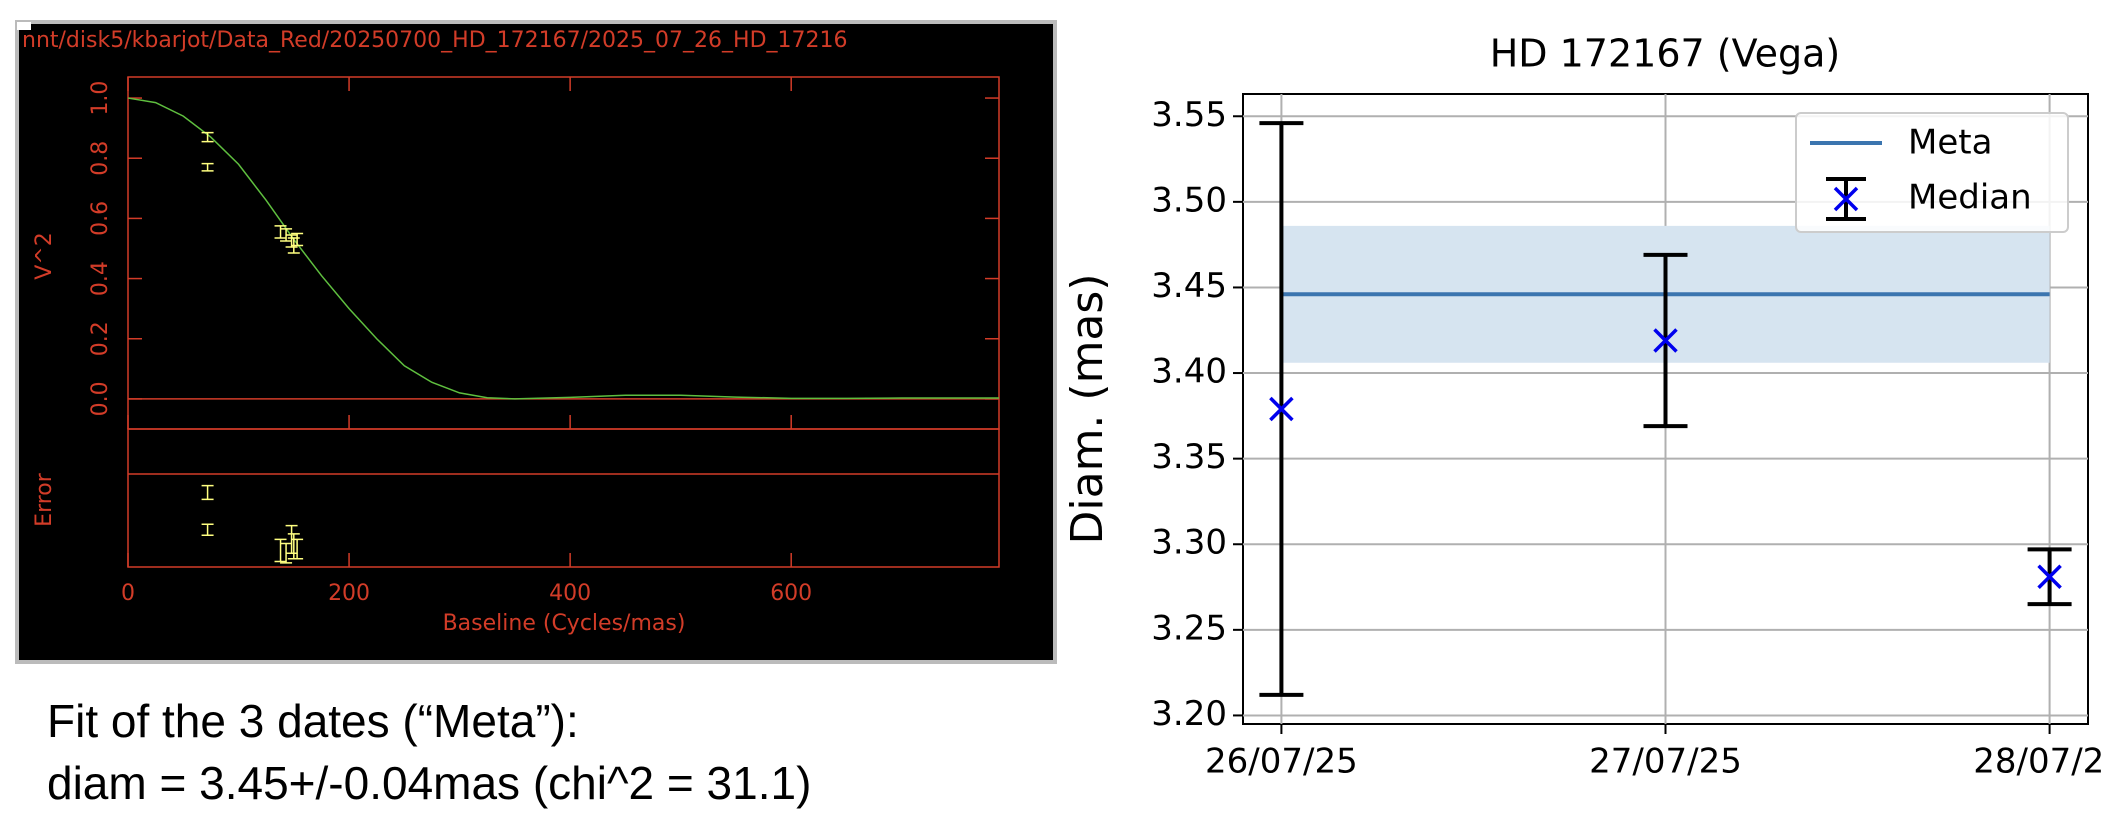 Image resolution: width=2106 pixels, height=820 pixels. I want to click on legend-median-marker, so click(1846, 199).